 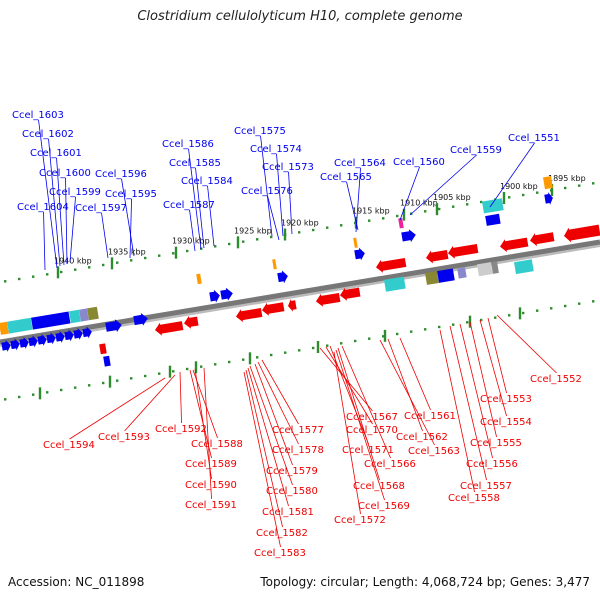 What do you see at coordinates (506, 422) in the screenshot?
I see `reverse-gene-label: Ccel_1554` at bounding box center [506, 422].